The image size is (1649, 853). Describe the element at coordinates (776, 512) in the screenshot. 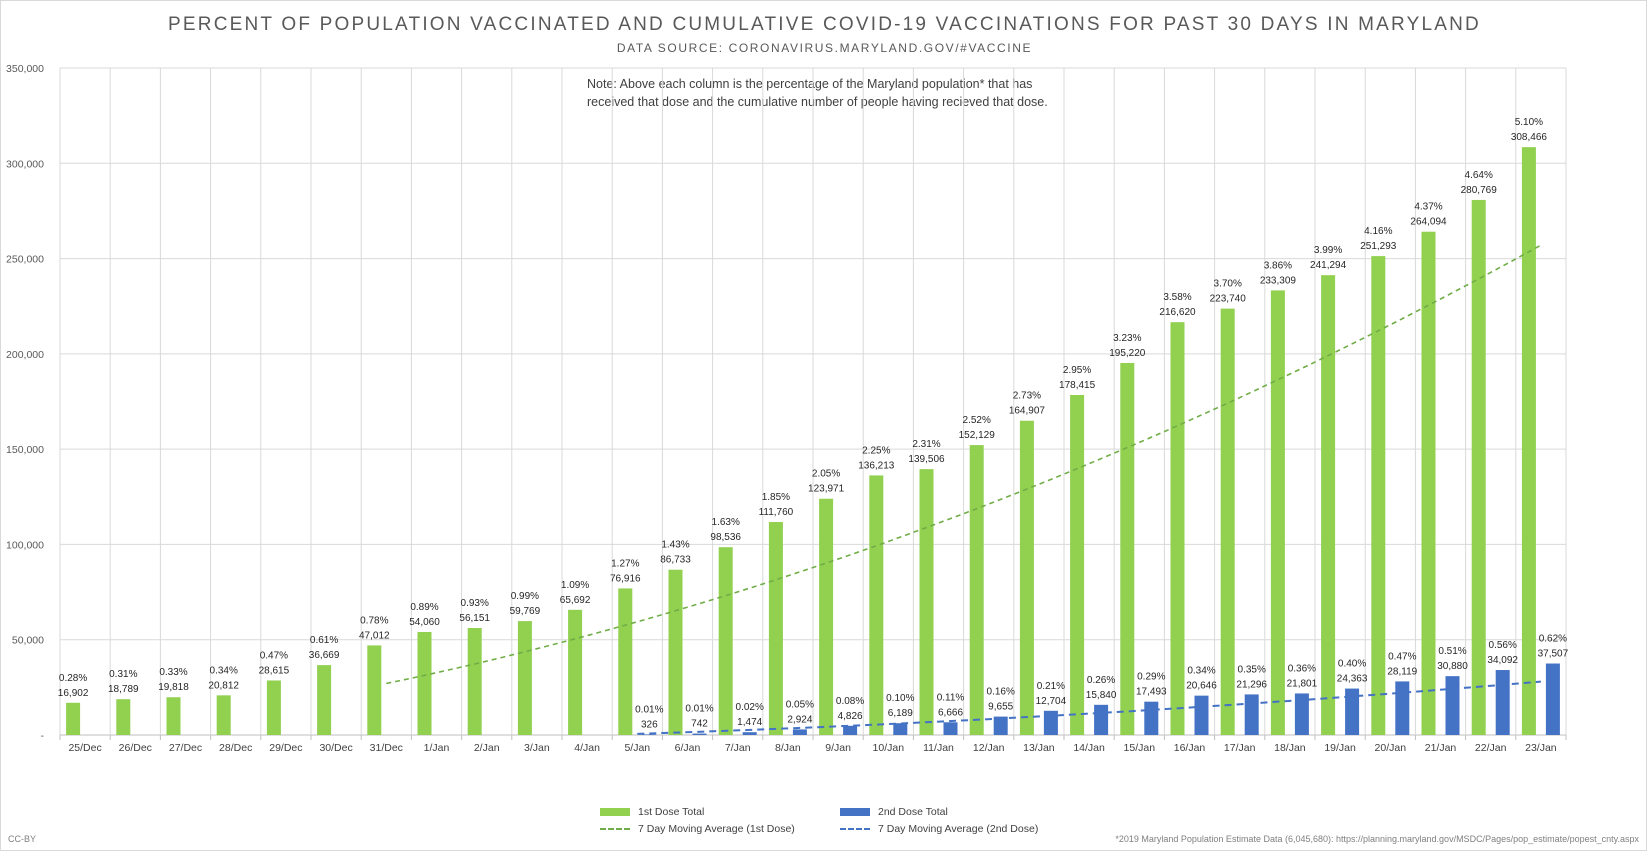

I see `data-label-value-1st: 111,760` at that location.